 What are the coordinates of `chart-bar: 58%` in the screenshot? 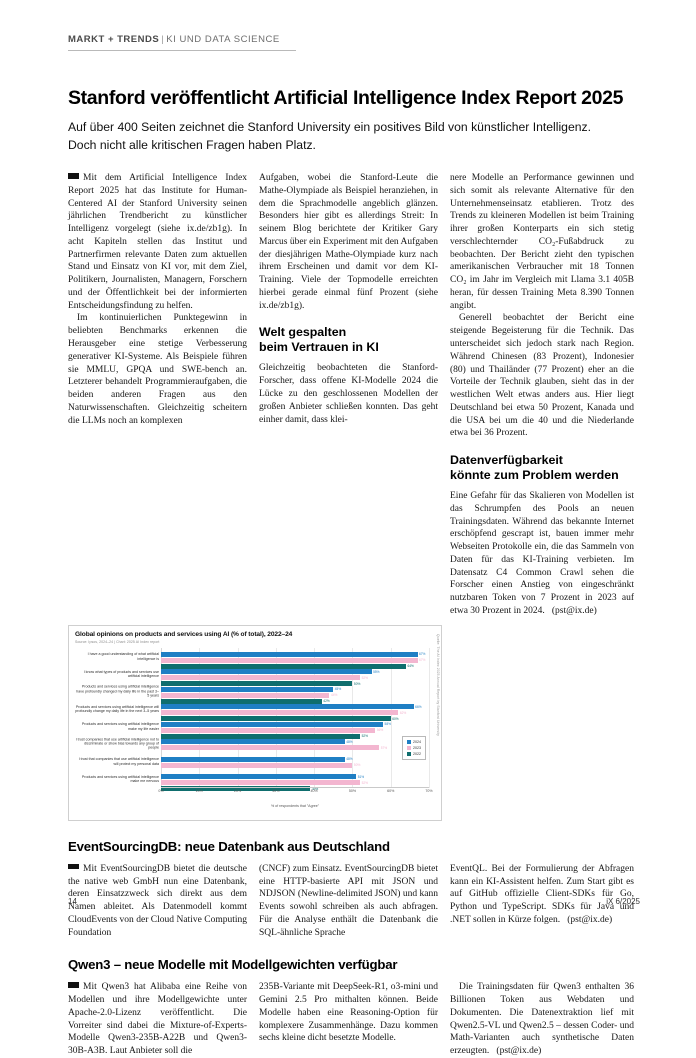 It's located at (276, 724).